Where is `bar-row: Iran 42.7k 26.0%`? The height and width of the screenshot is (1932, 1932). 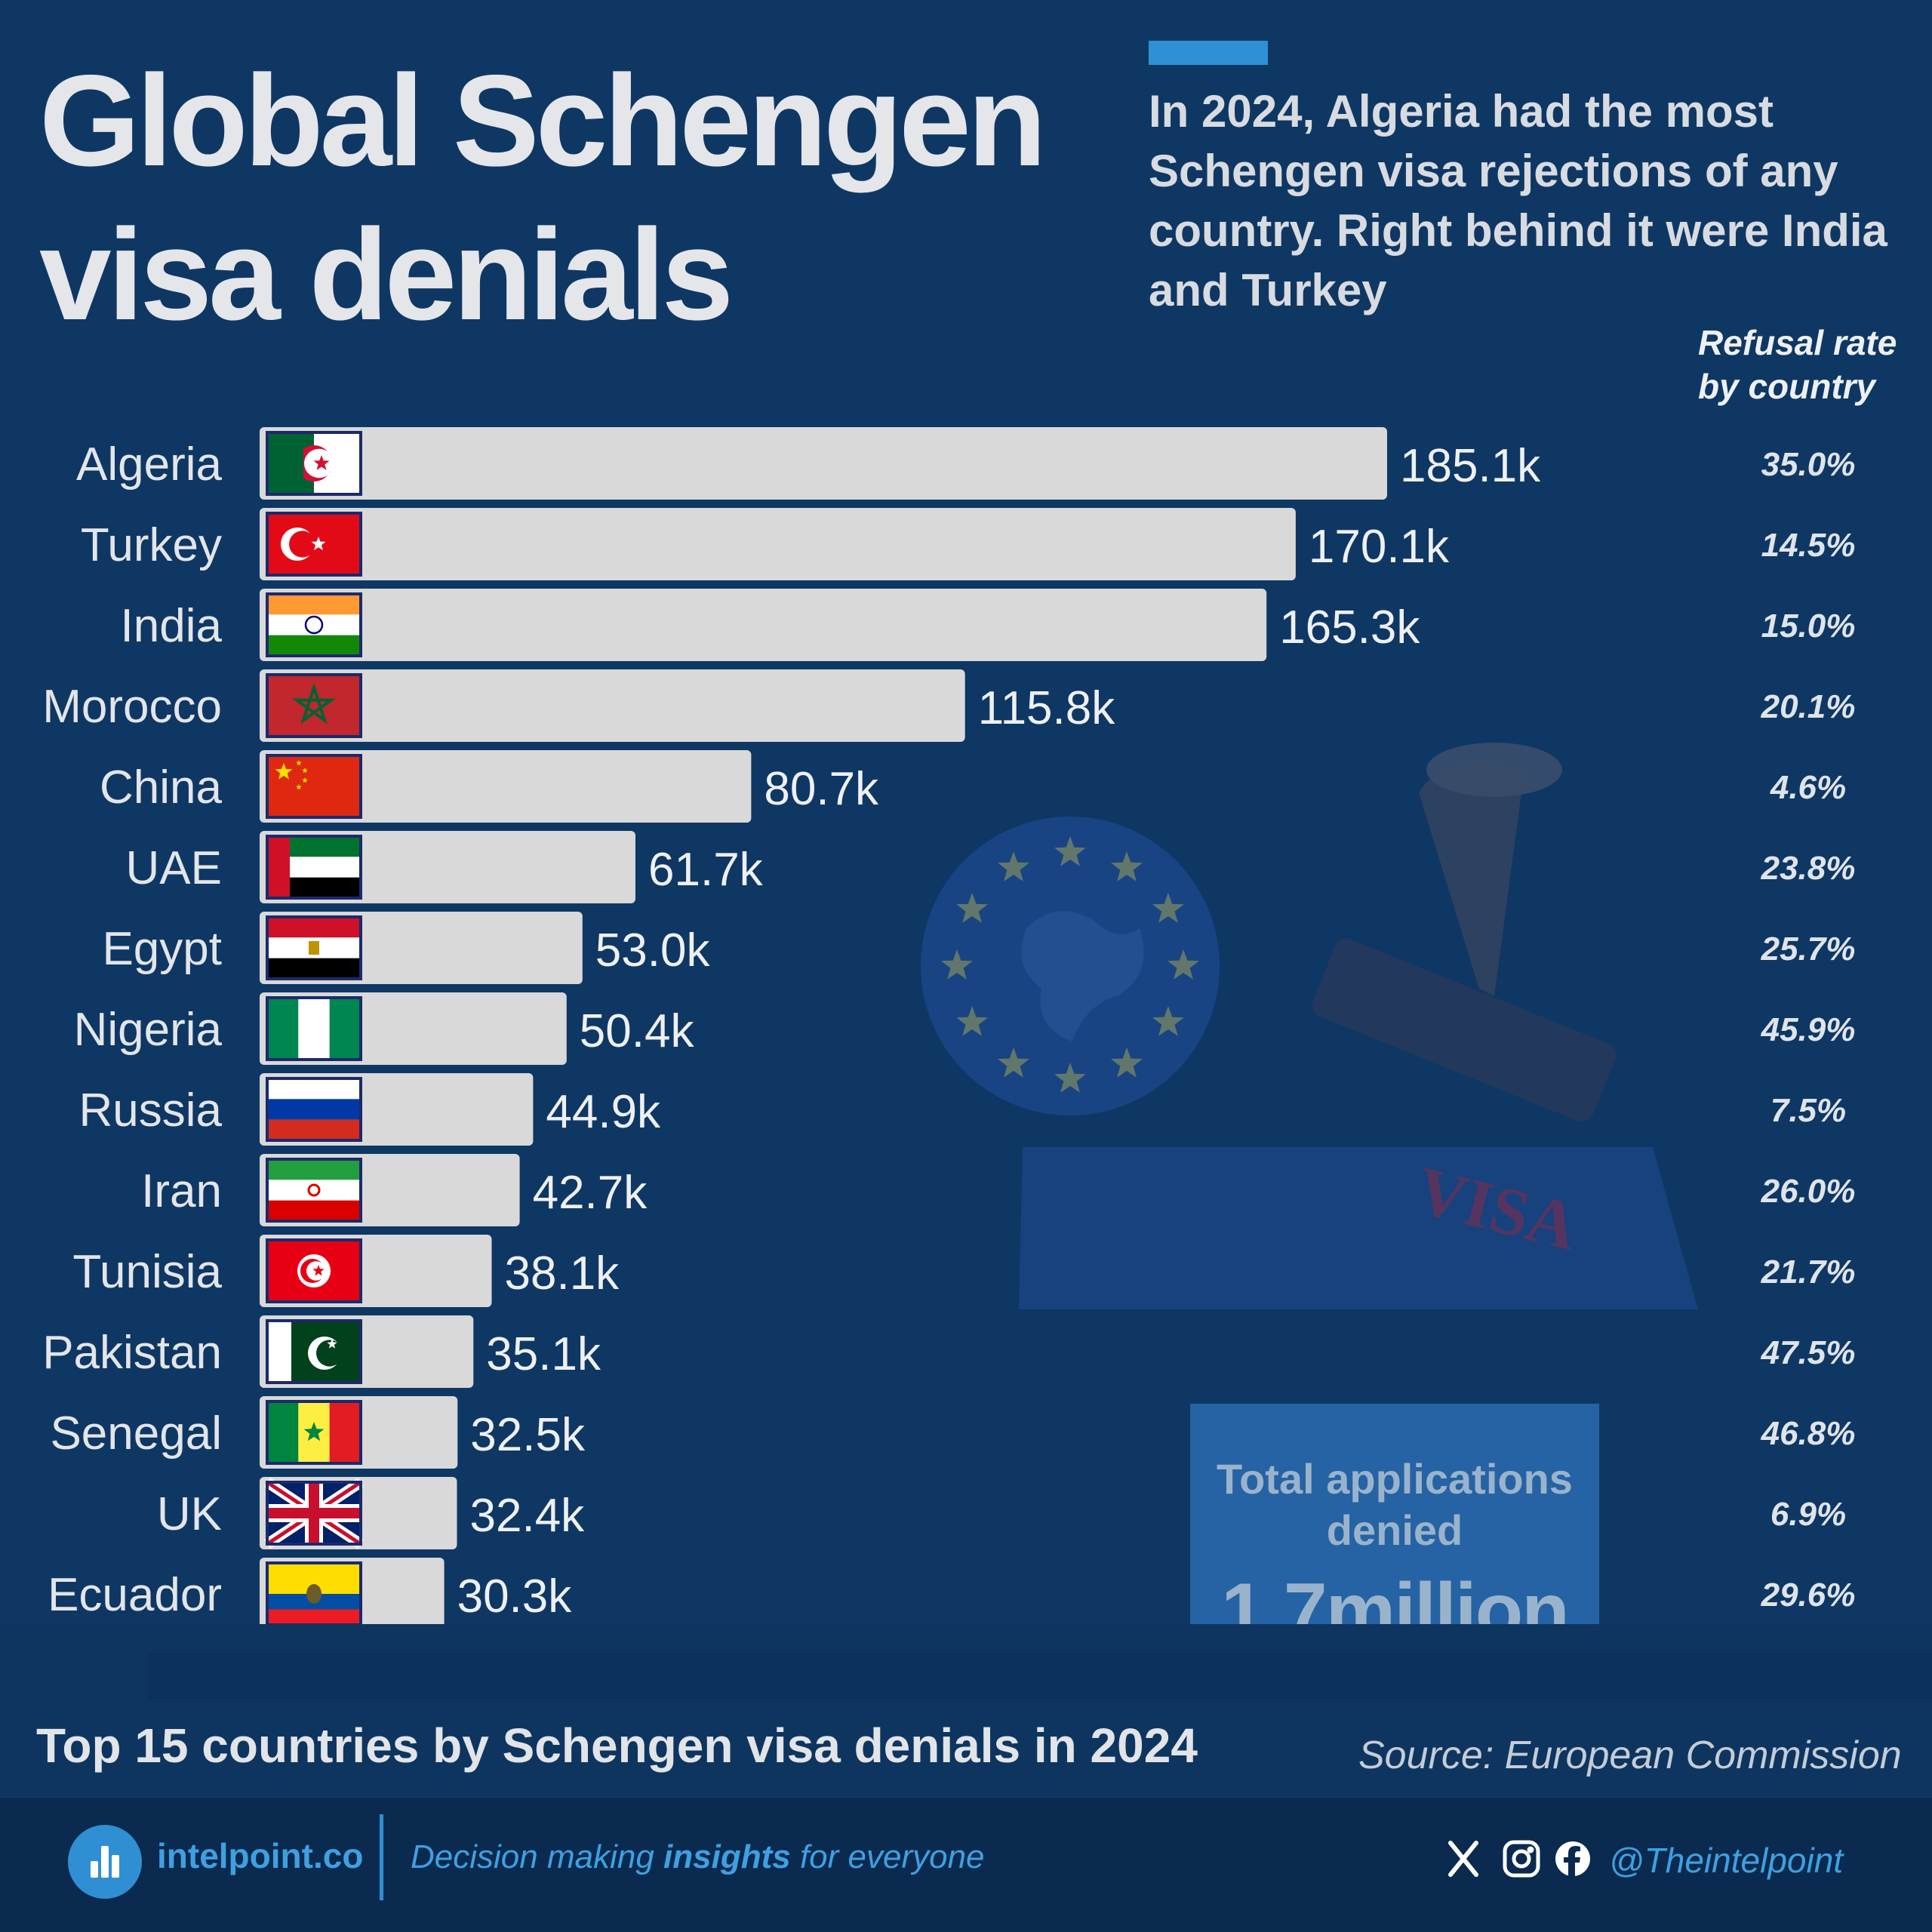 bar-row: Iran 42.7k 26.0% is located at coordinates (998, 1190).